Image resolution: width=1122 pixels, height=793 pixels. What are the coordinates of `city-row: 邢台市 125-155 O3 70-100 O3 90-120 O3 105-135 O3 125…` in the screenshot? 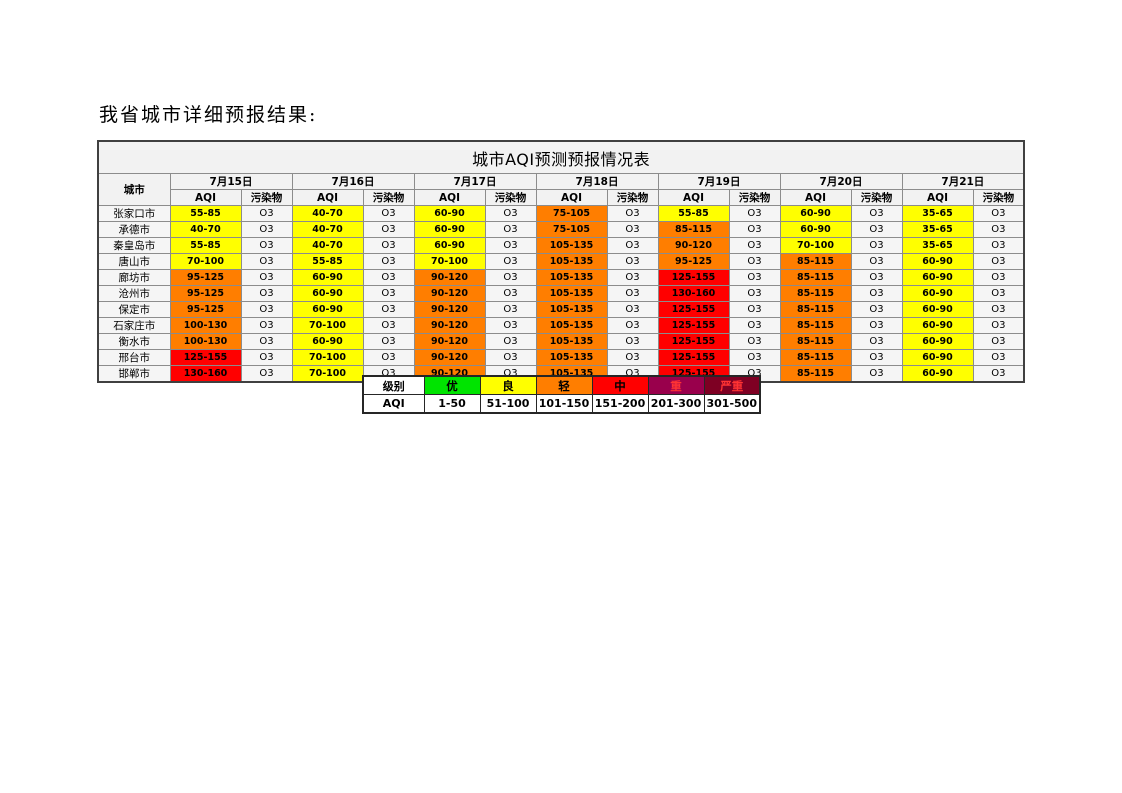 It's located at (561, 357).